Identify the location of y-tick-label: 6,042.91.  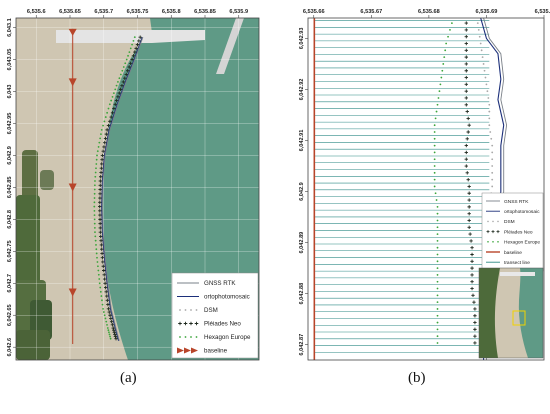
(302, 141).